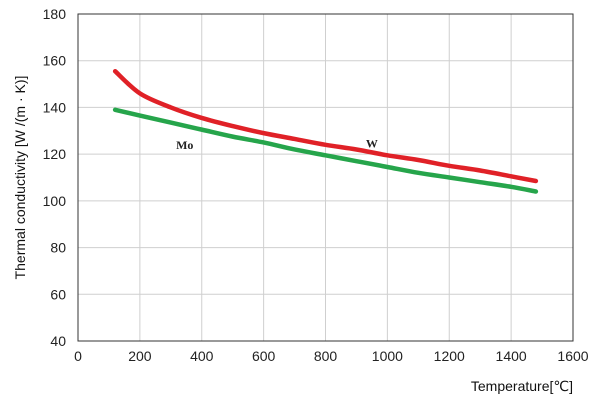  What do you see at coordinates (78, 356) in the screenshot?
I see `x-tick-label: 0` at bounding box center [78, 356].